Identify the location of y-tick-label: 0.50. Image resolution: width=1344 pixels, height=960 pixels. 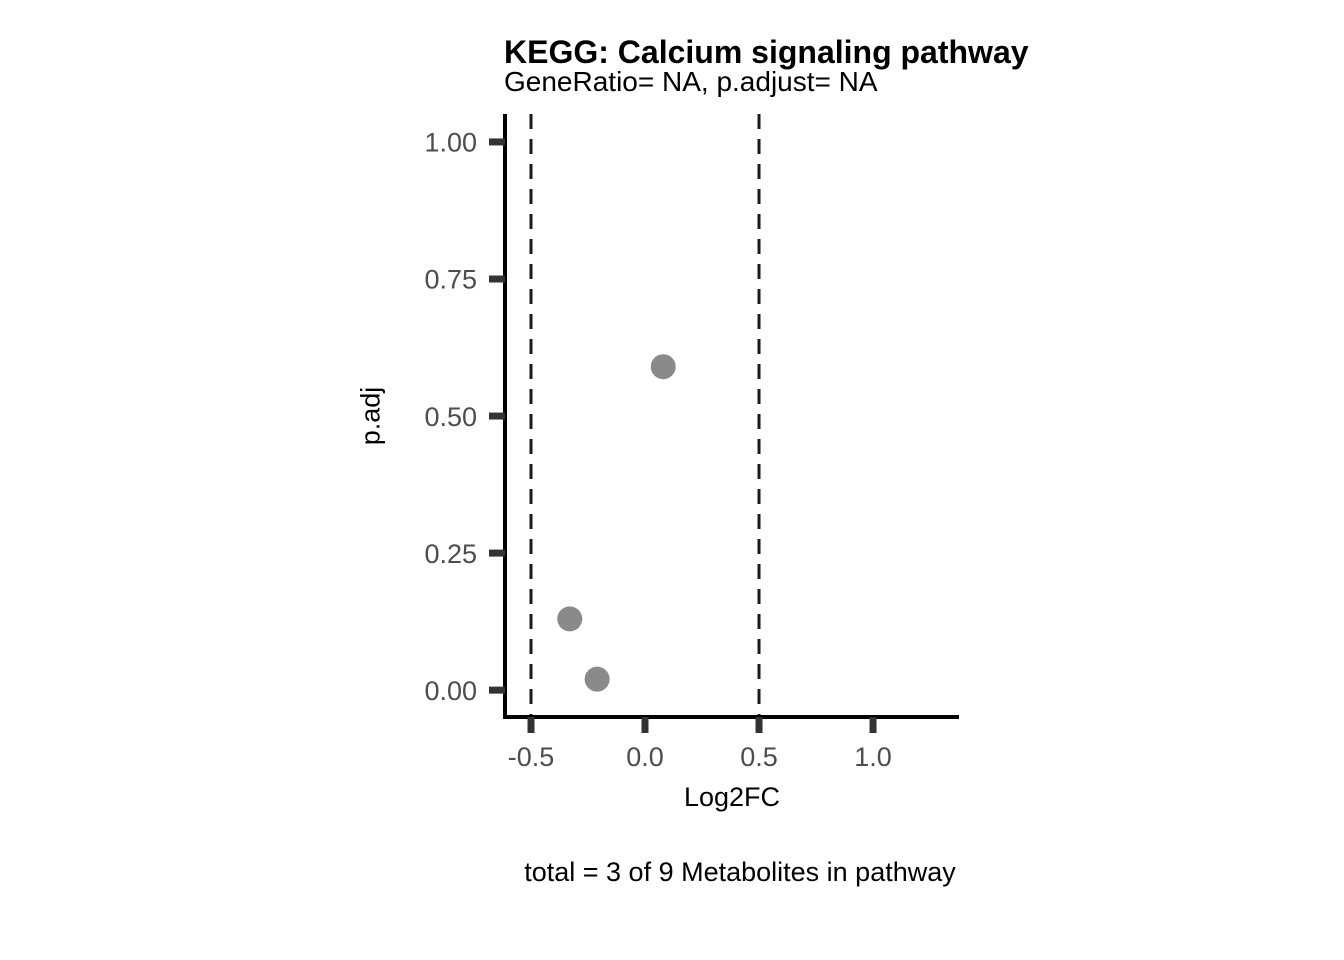
(450, 417).